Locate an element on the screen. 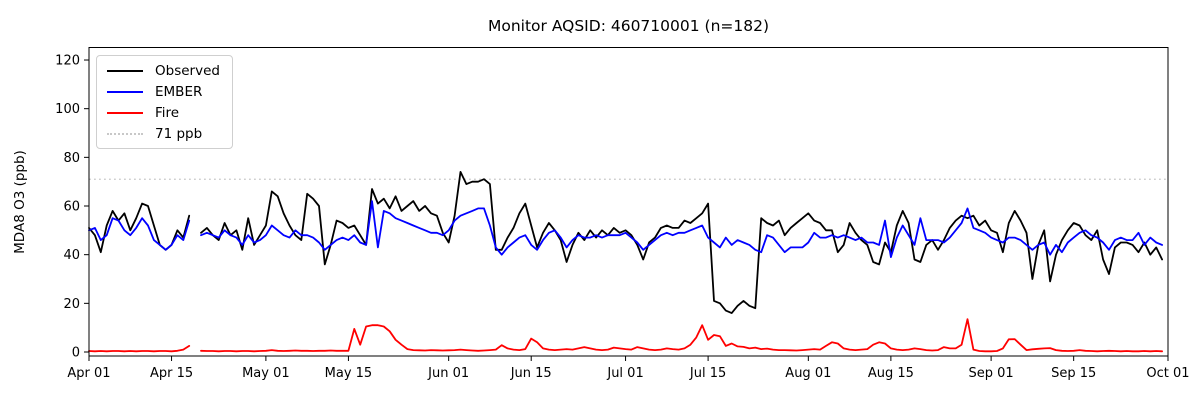  x-tick-label: May 01 is located at coordinates (266, 373).